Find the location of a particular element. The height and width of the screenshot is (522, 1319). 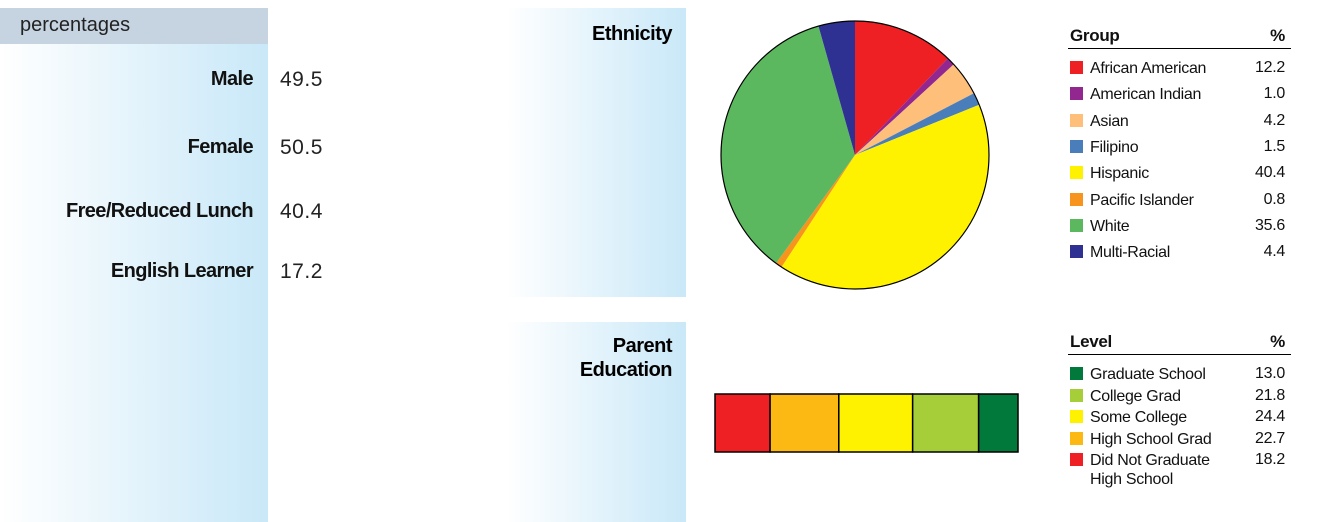

chart-title: Ethnicity is located at coordinates (632, 34).